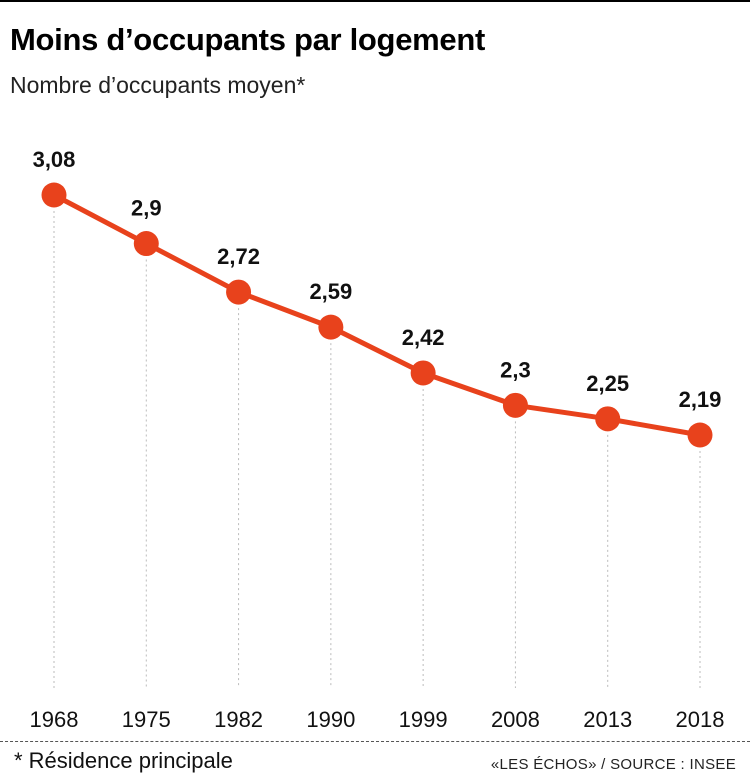 The image size is (750, 779). Describe the element at coordinates (607, 383) in the screenshot. I see `data-label-2013: 2,25` at that location.